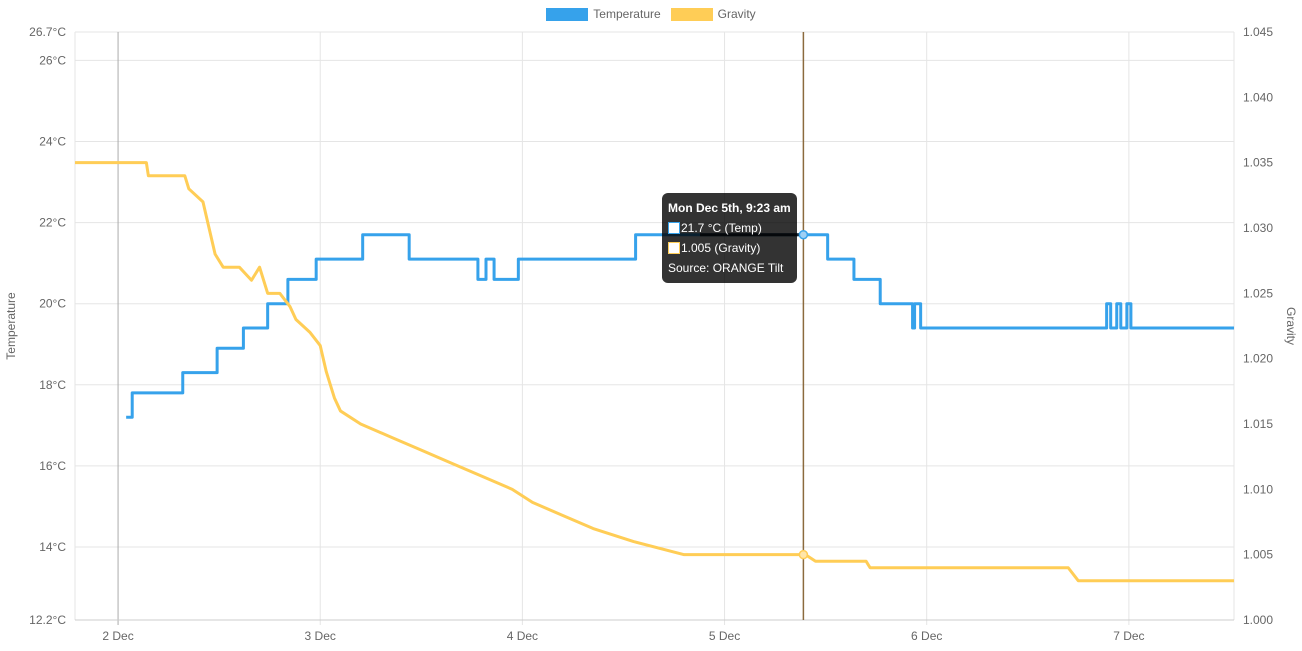 This screenshot has width=1302, height=651. I want to click on legend-item-temperature: Temperature, so click(603, 14).